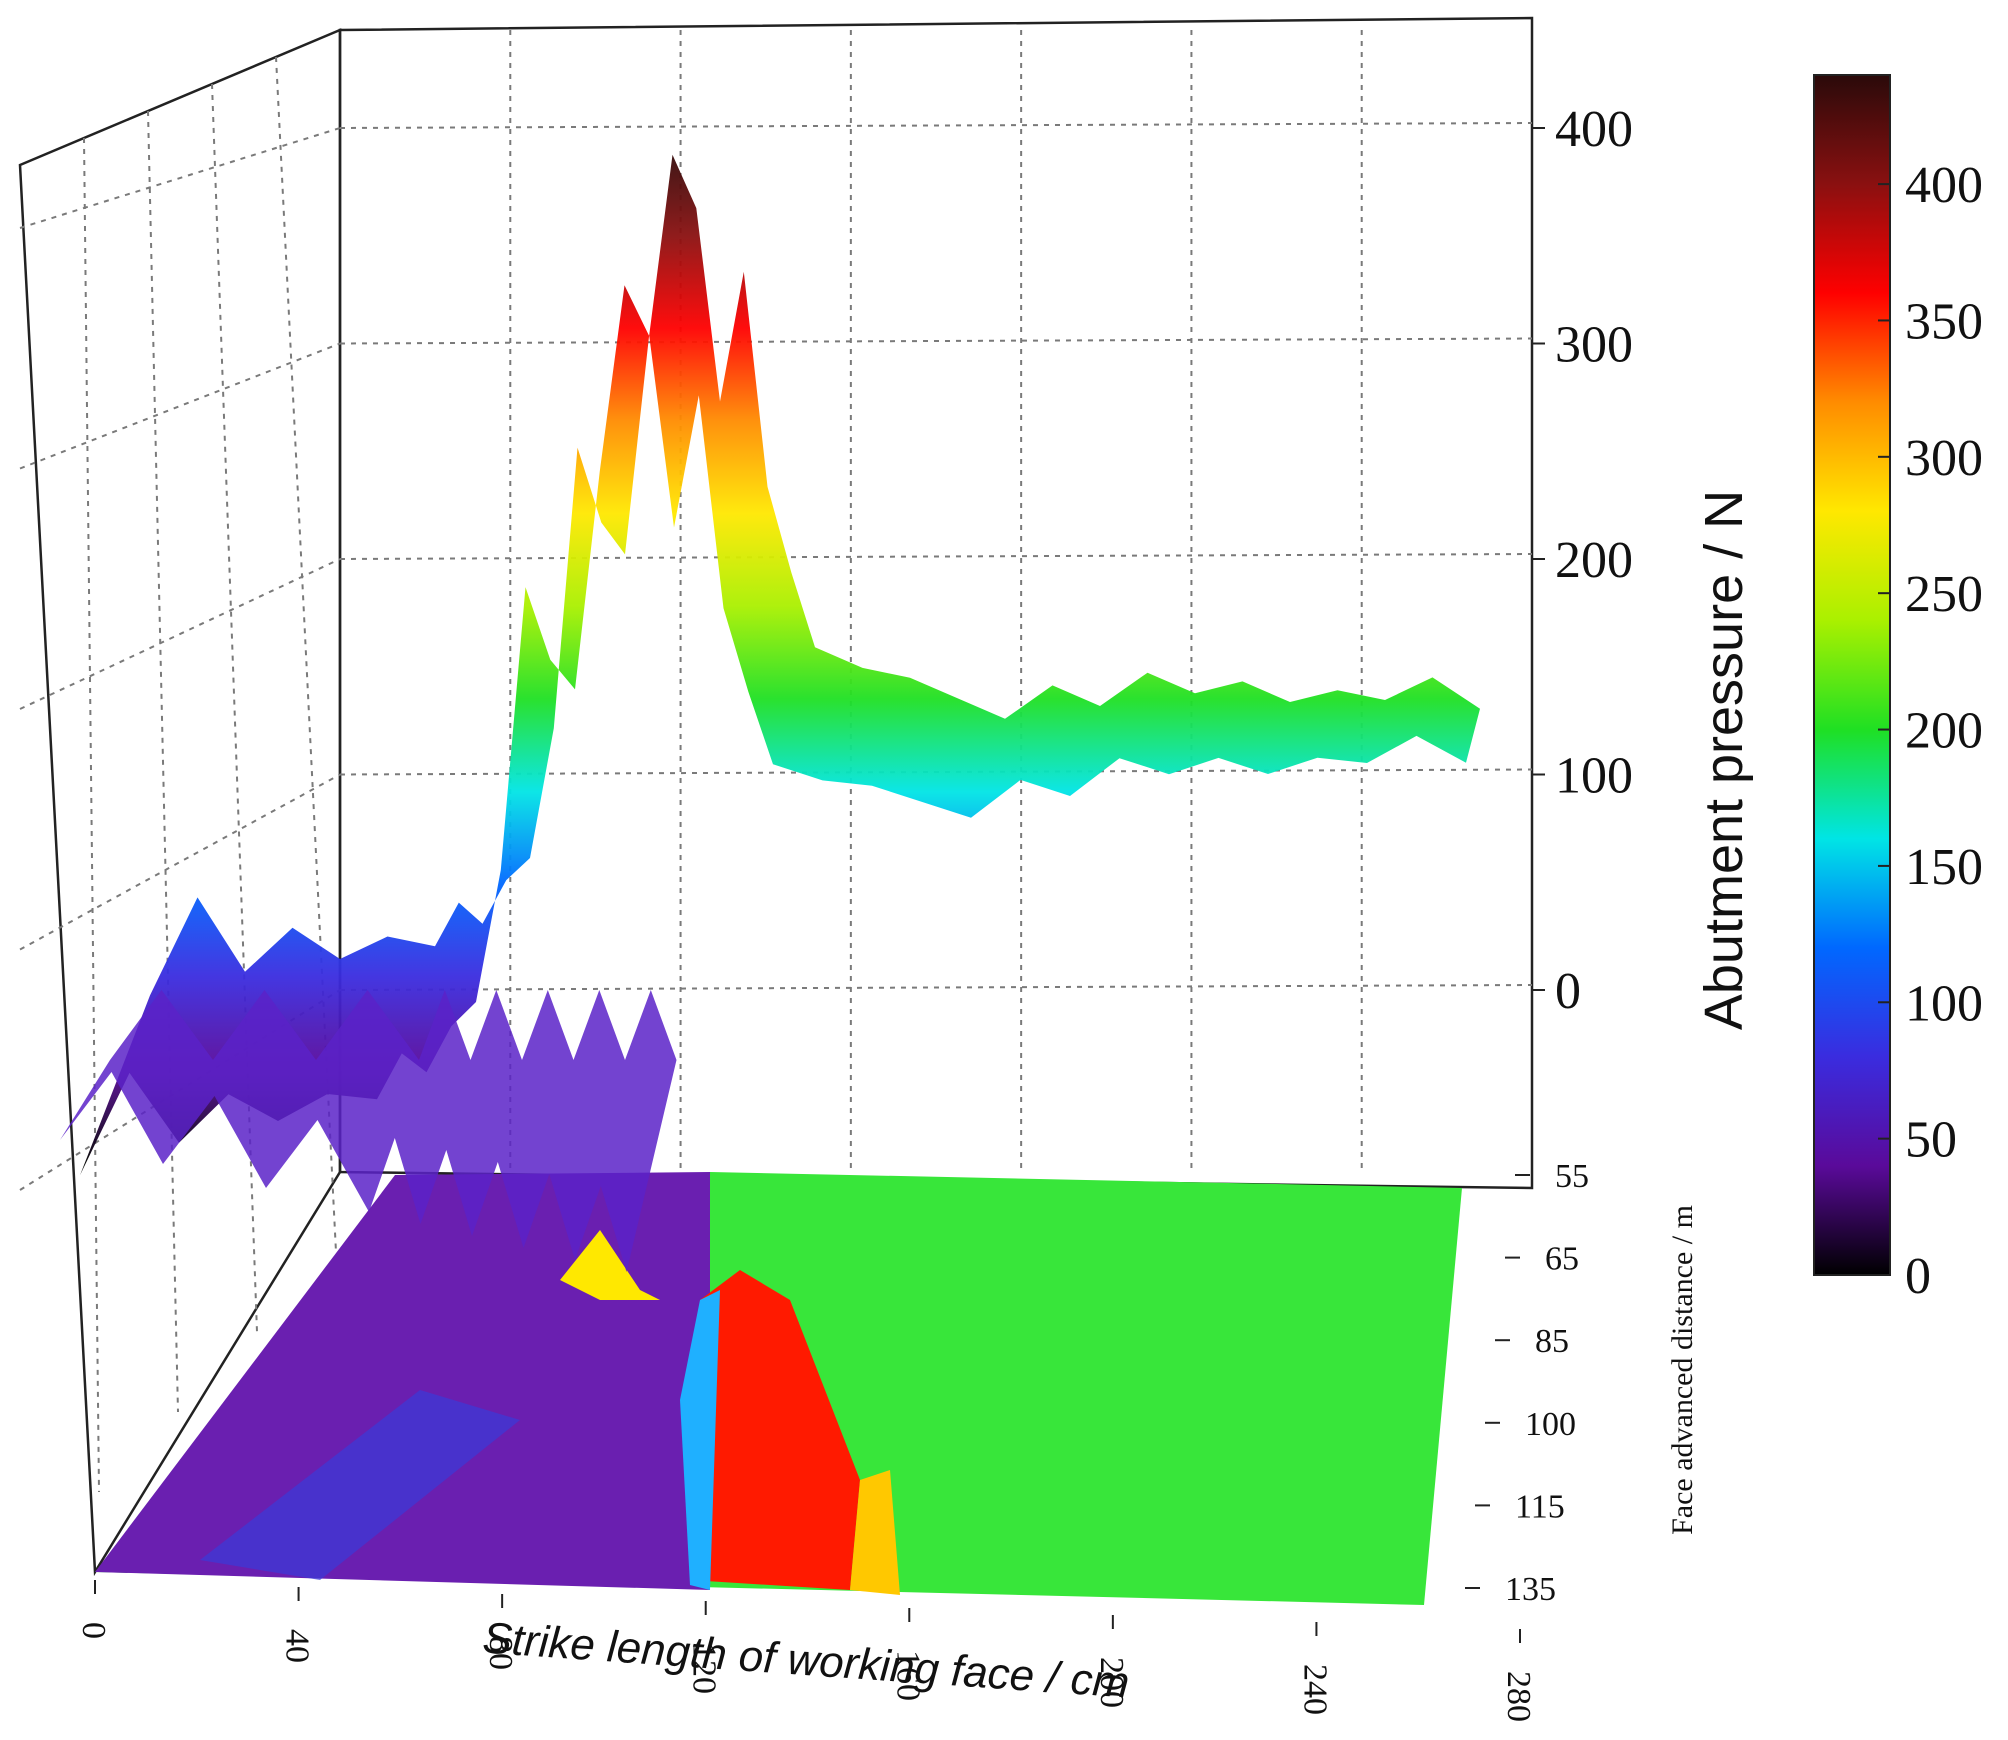 This screenshot has width=2008, height=1740. What do you see at coordinates (1682, 1370) in the screenshot?
I see `y-axis-label: Face advanced distance / m` at bounding box center [1682, 1370].